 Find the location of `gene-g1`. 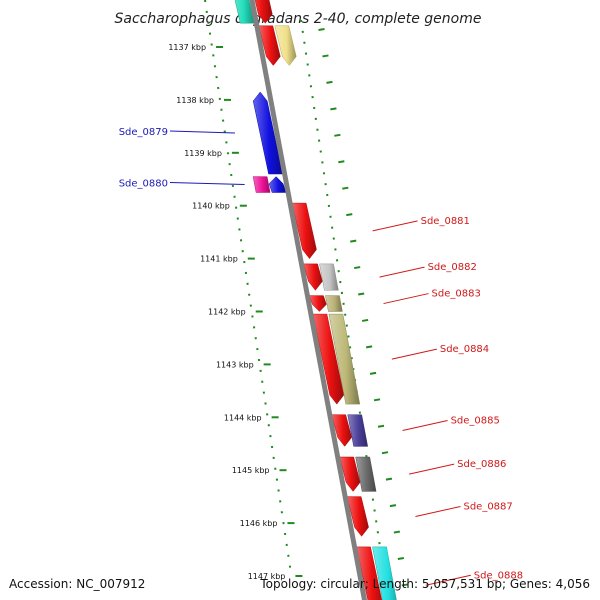

gene-g1 is located at coordinates (243, 12).